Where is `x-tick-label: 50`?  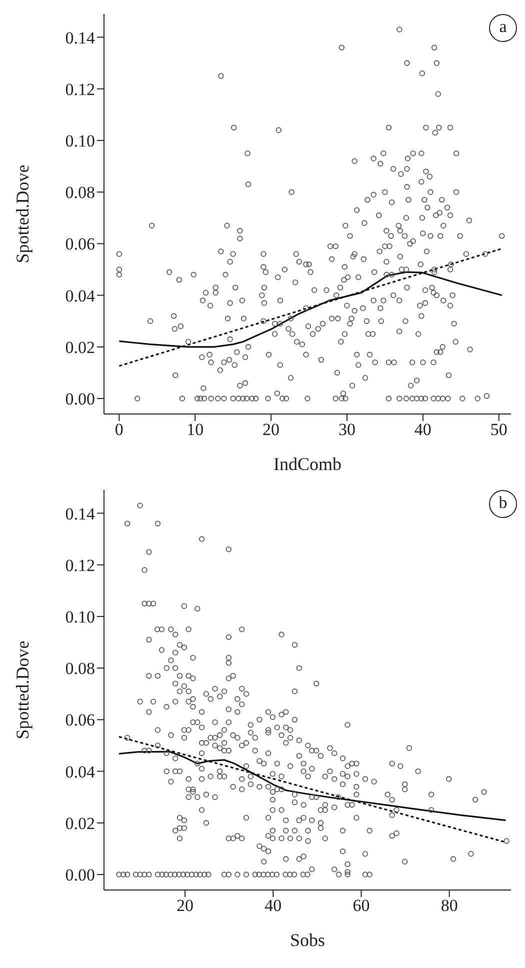
x-tick-label: 50 is located at coordinates (499, 430).